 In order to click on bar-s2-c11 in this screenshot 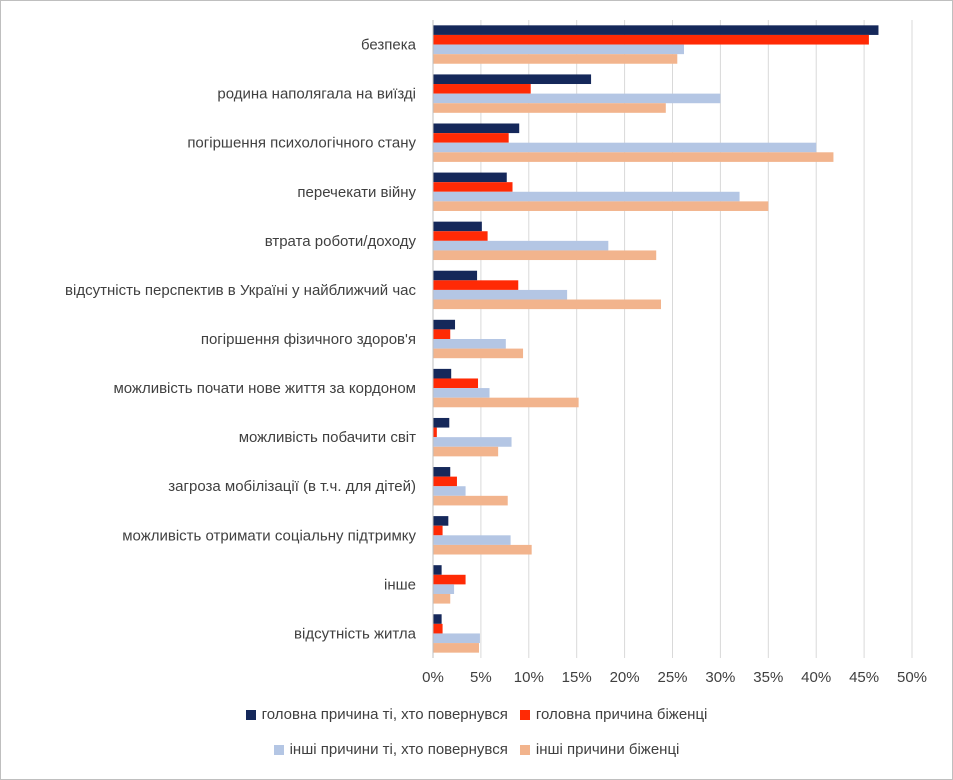, I will do `click(444, 589)`.